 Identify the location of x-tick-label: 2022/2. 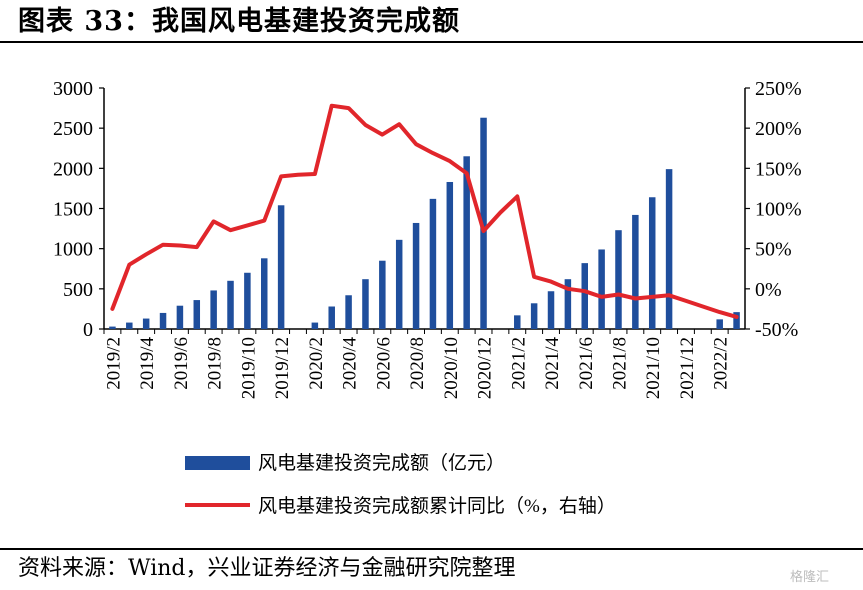
(721, 363).